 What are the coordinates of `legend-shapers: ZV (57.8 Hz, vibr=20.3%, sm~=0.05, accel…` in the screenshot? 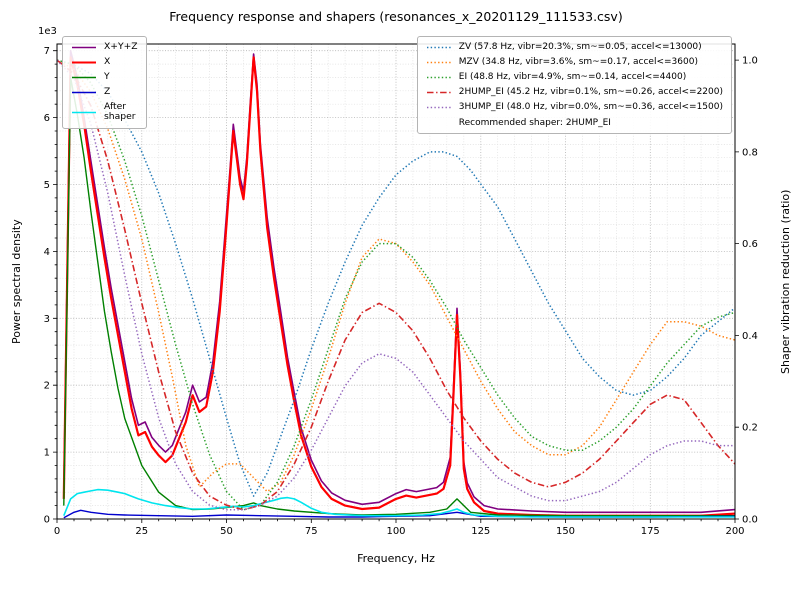 It's located at (574, 85).